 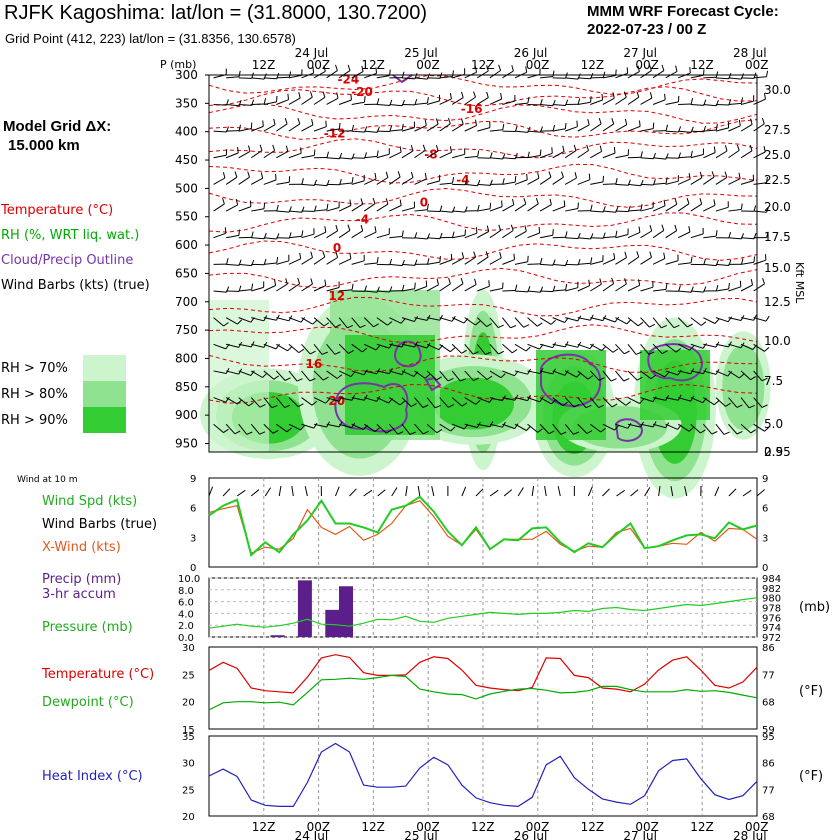 What do you see at coordinates (777, 130) in the screenshot?
I see `height-tick-label: 27.5` at bounding box center [777, 130].